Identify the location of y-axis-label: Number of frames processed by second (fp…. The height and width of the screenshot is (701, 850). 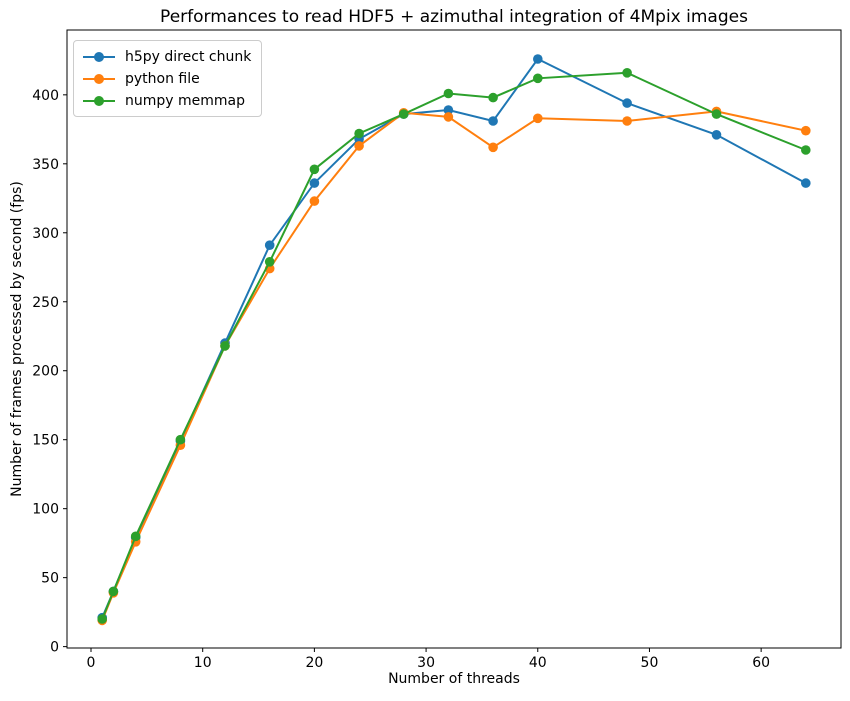
(17, 339).